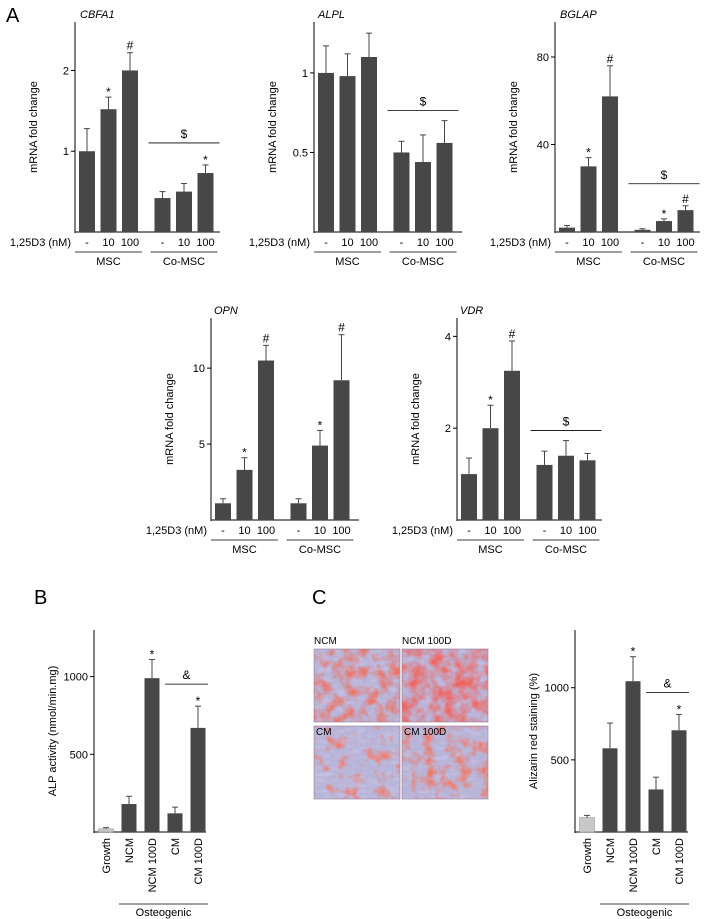 The width and height of the screenshot is (706, 919). Describe the element at coordinates (202, 445) in the screenshot. I see `y-tick-label: 5` at that location.